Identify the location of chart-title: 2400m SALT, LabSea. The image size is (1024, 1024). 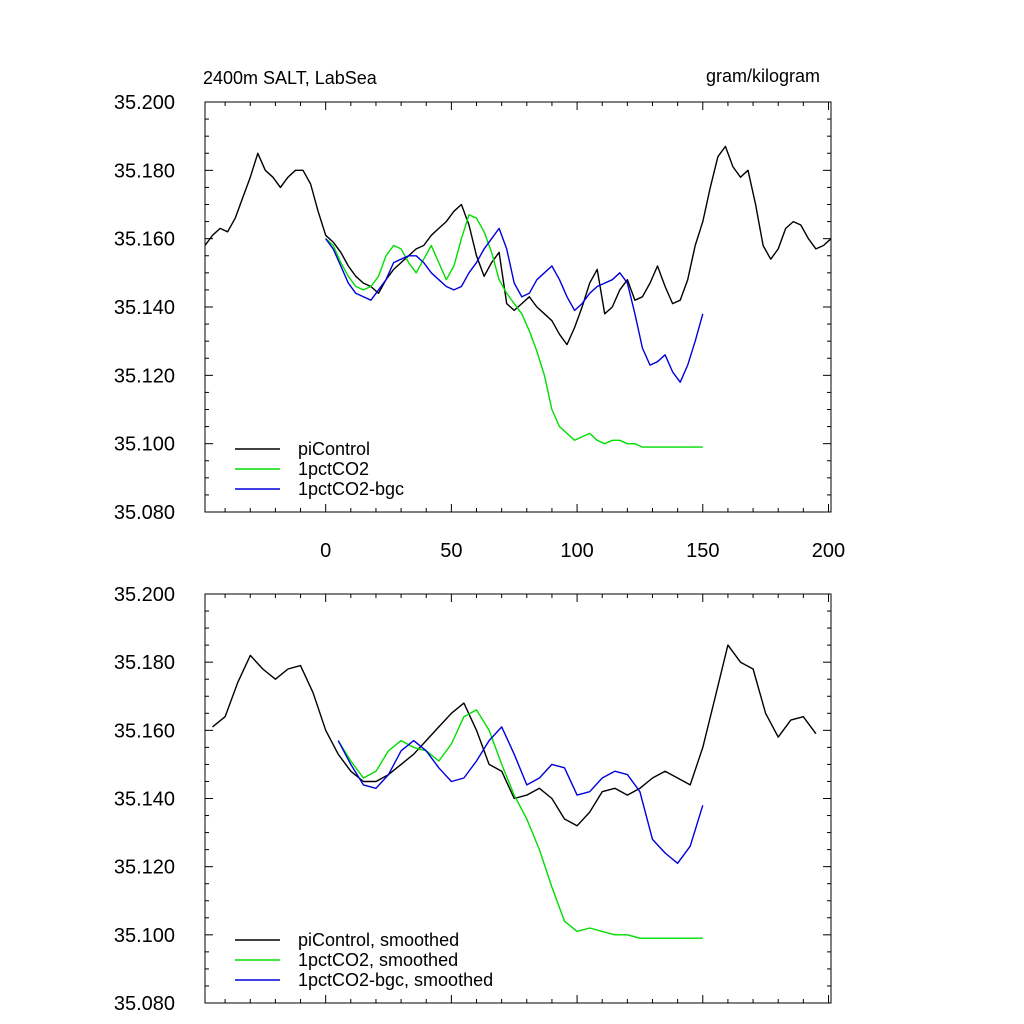
(290, 78).